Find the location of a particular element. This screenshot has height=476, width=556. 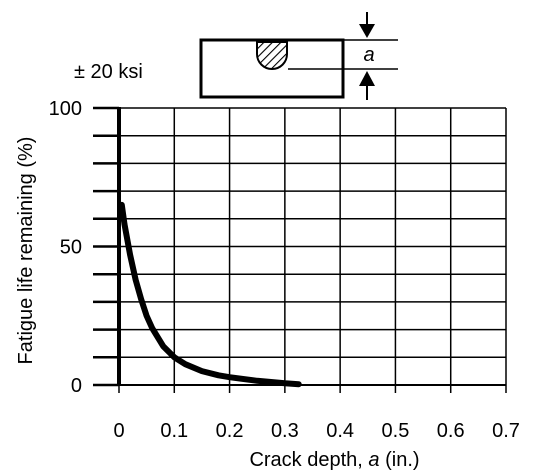

x-axis-title: Crack depth, a (in.) is located at coordinates (334, 460).